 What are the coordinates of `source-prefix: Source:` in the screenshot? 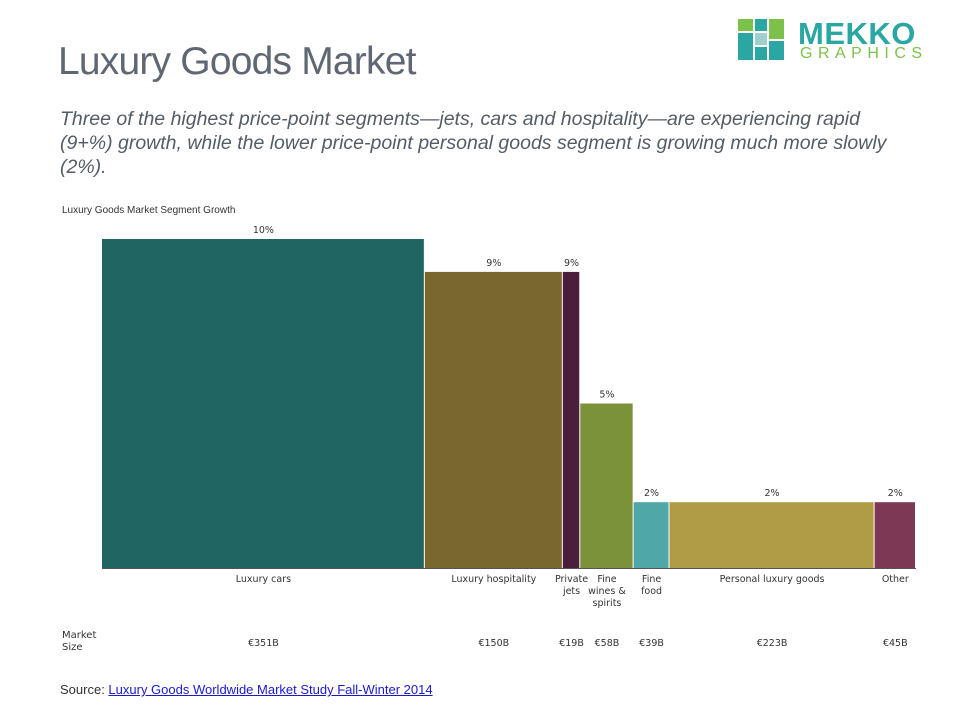 It's located at (84, 689).